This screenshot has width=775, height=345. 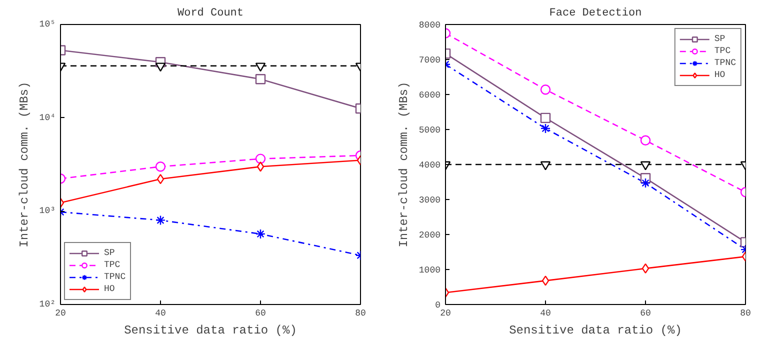 What do you see at coordinates (210, 14) in the screenshot?
I see `chart-title: Word Count` at bounding box center [210, 14].